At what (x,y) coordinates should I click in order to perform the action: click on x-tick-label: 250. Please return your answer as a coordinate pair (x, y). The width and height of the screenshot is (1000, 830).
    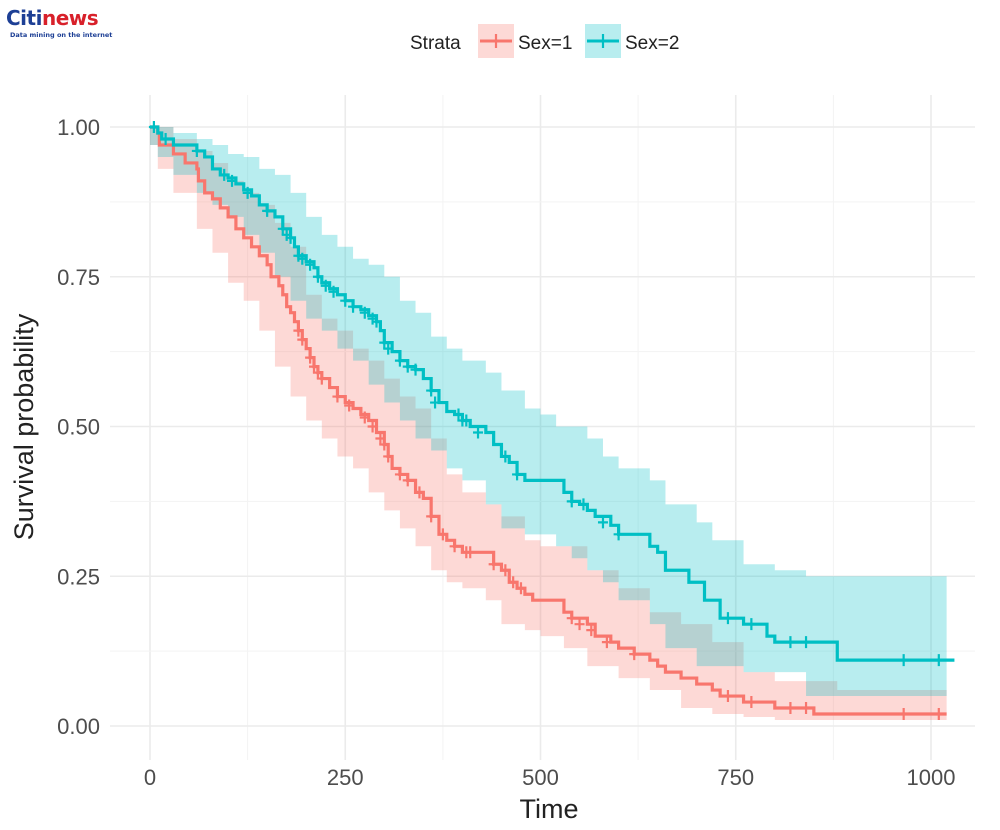
    Looking at the image, I should click on (345, 777).